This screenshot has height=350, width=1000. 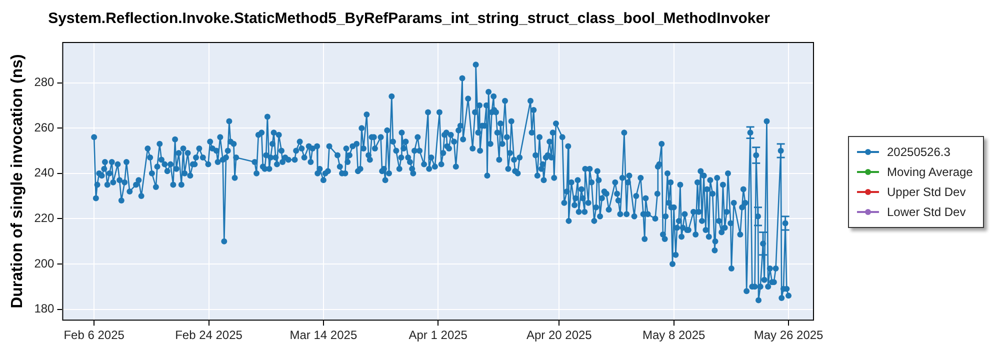 I want to click on legend-label: Lower Std Dev, so click(x=926, y=212).